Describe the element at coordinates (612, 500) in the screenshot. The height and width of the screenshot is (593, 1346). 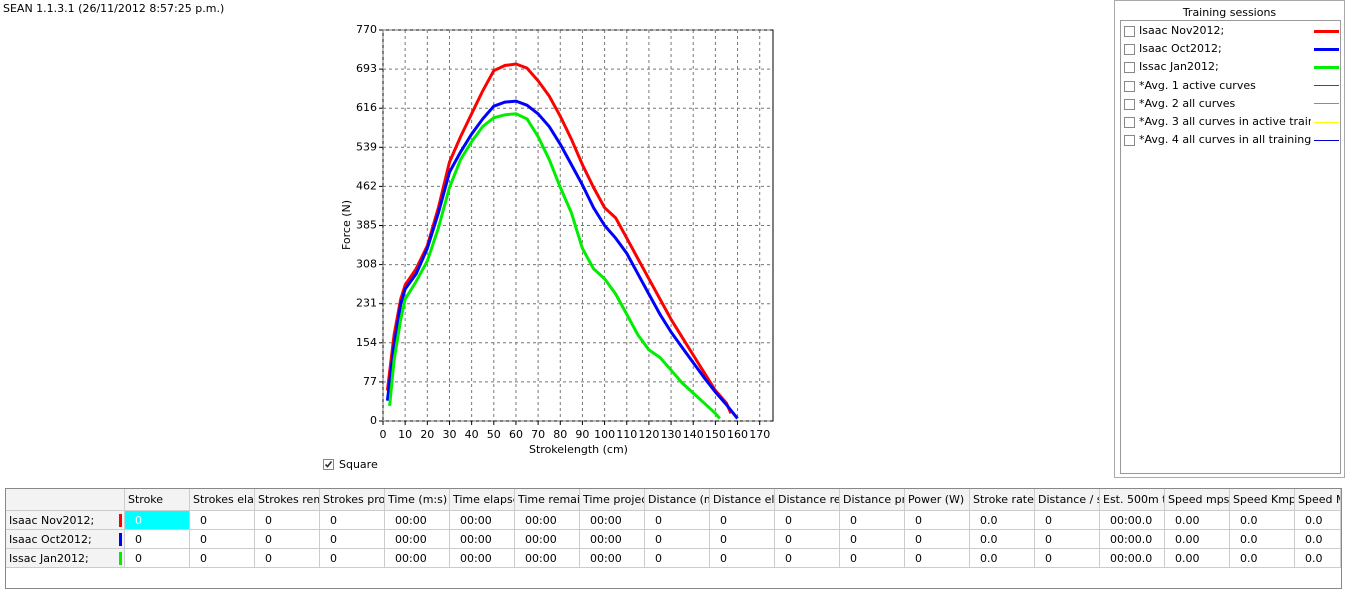
I see `header-cell: Time projec` at that location.